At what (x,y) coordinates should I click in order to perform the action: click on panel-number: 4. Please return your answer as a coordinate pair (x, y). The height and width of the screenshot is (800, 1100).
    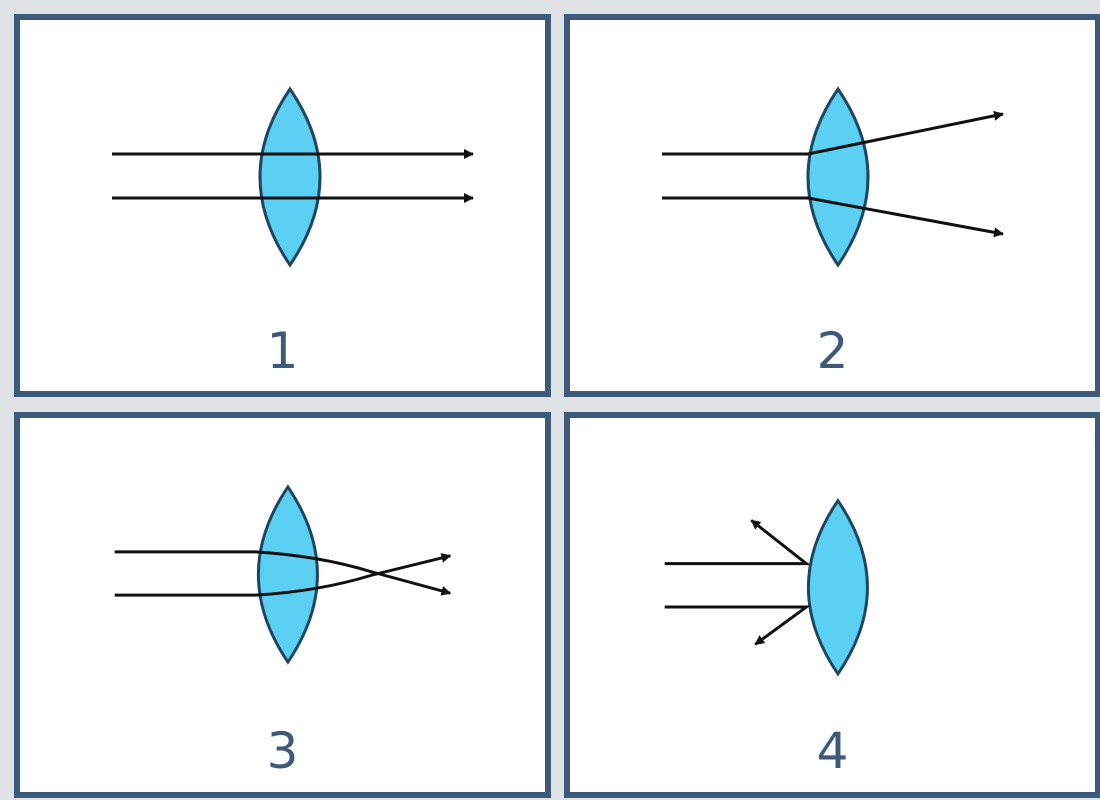
    Looking at the image, I should click on (832, 751).